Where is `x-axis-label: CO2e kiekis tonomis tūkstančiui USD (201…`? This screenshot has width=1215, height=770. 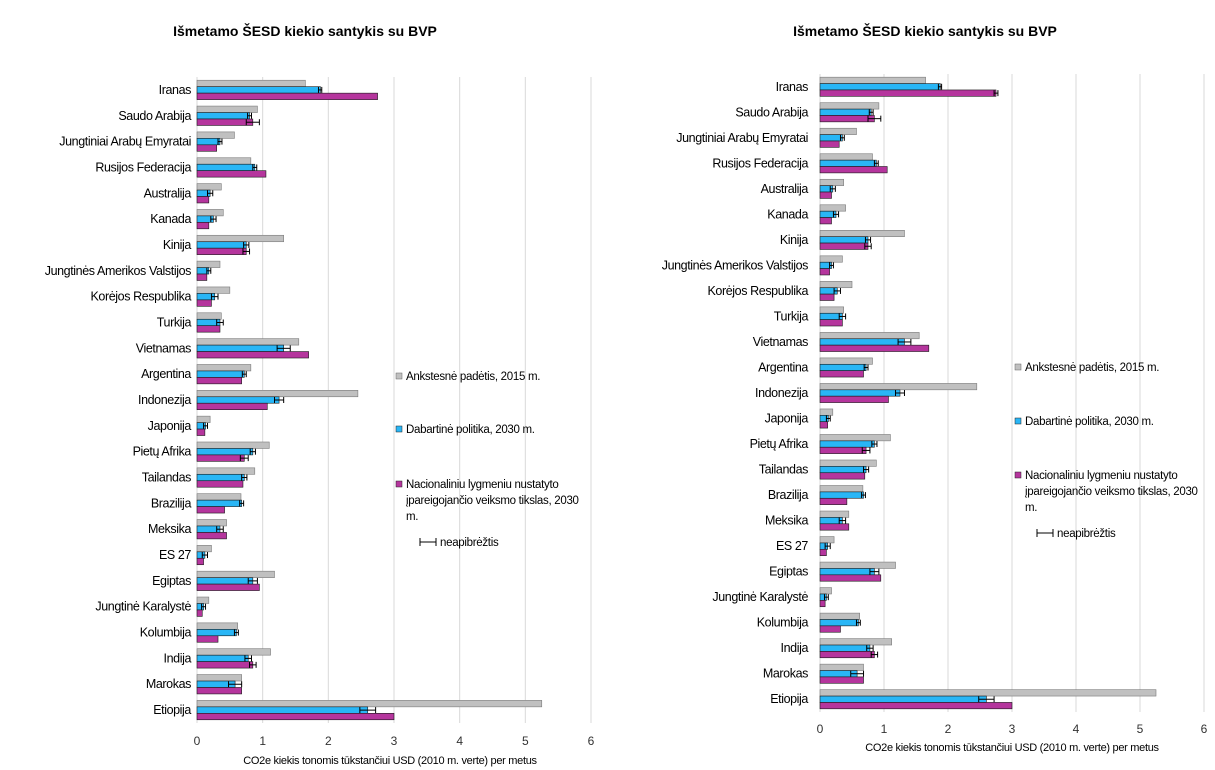
x-axis-label: CO2e kiekis tonomis tūkstančiui USD (201… is located at coordinates (1012, 748).